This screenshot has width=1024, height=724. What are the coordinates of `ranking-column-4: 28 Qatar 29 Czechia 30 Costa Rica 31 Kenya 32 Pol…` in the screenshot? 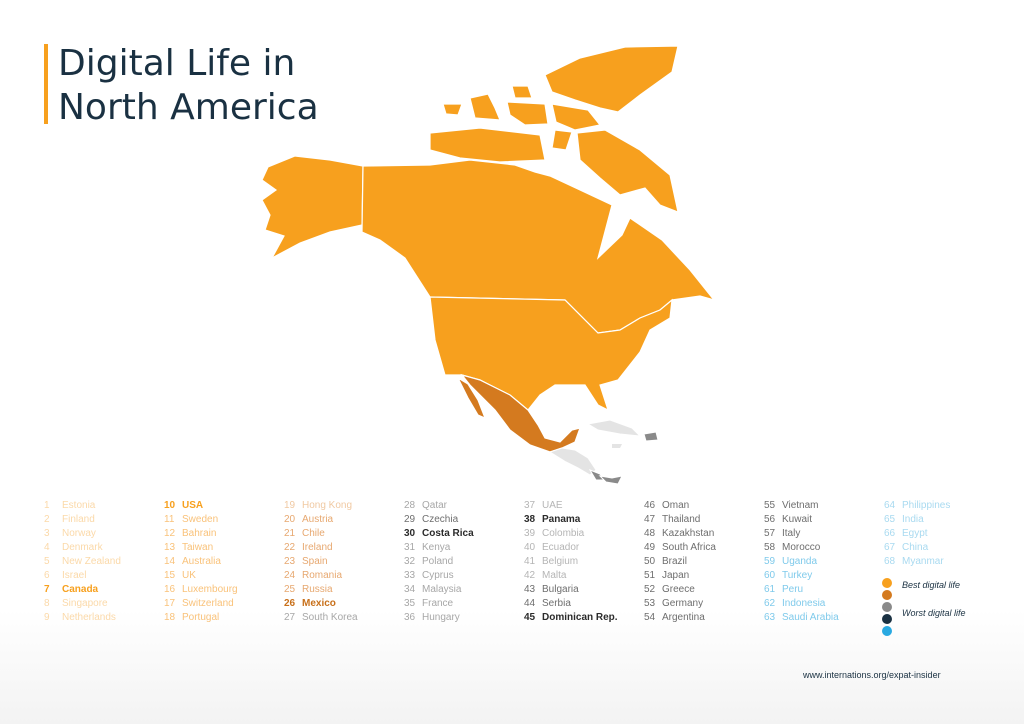 It's located at (464, 562).